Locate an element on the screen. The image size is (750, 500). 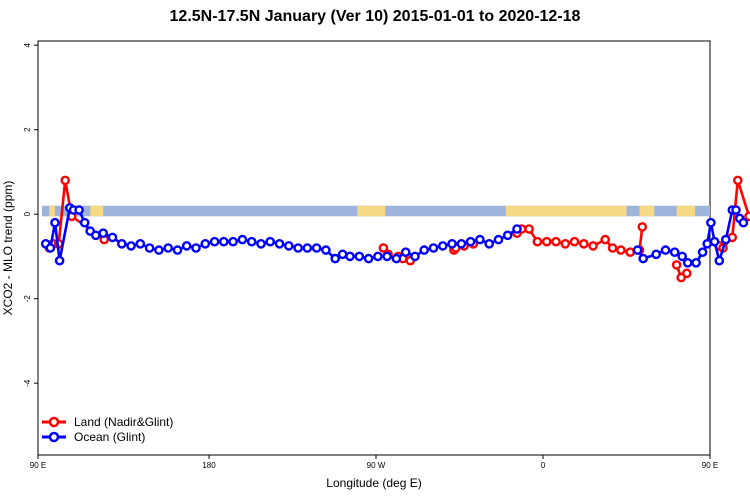
y-tick-label: 4 is located at coordinates (27, 44).